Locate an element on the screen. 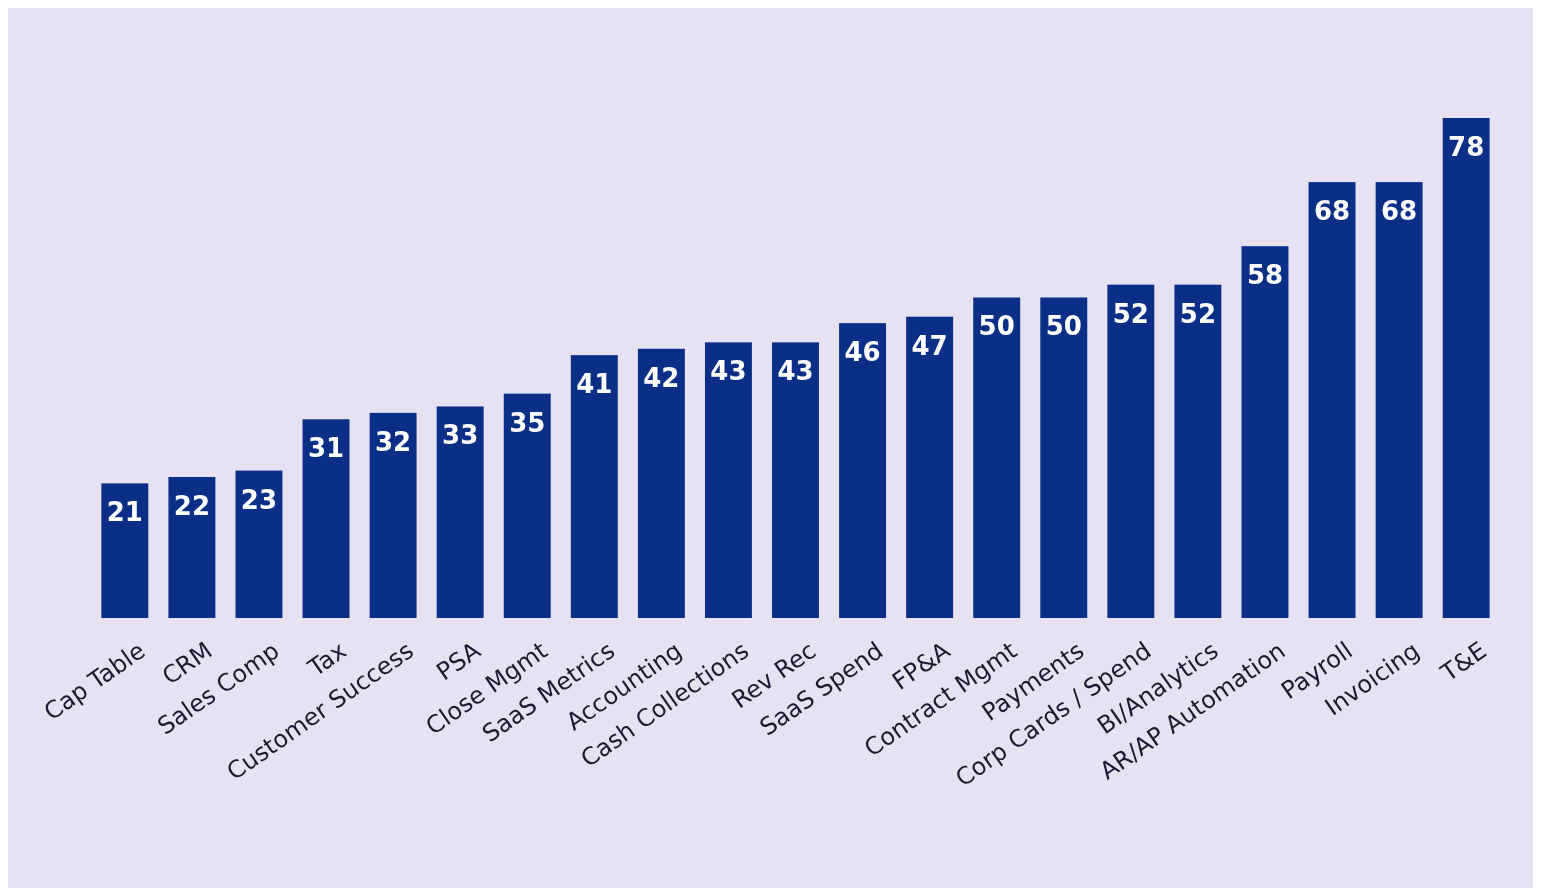  data-label: 78 is located at coordinates (1466, 147).